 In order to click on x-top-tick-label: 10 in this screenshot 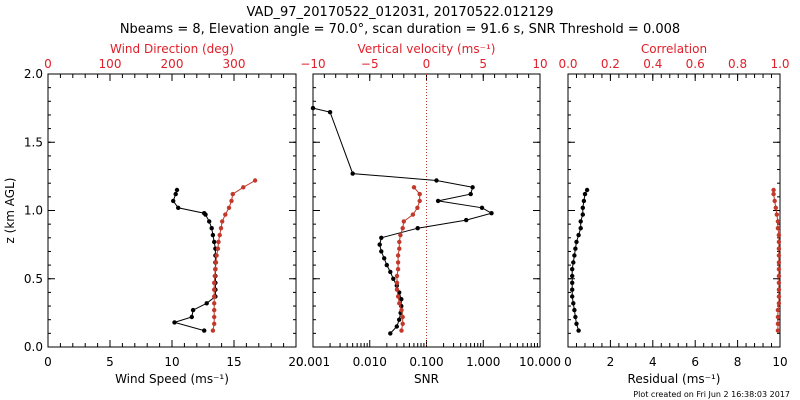, I will do `click(539, 64)`.